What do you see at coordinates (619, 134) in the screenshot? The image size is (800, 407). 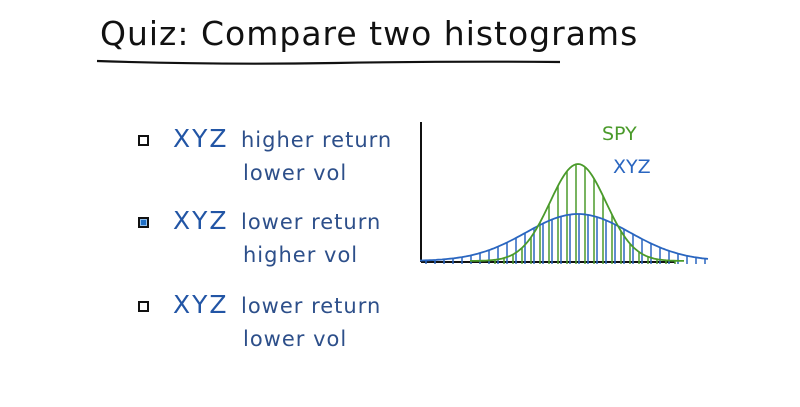 I see `legend-spy: SPY` at bounding box center [619, 134].